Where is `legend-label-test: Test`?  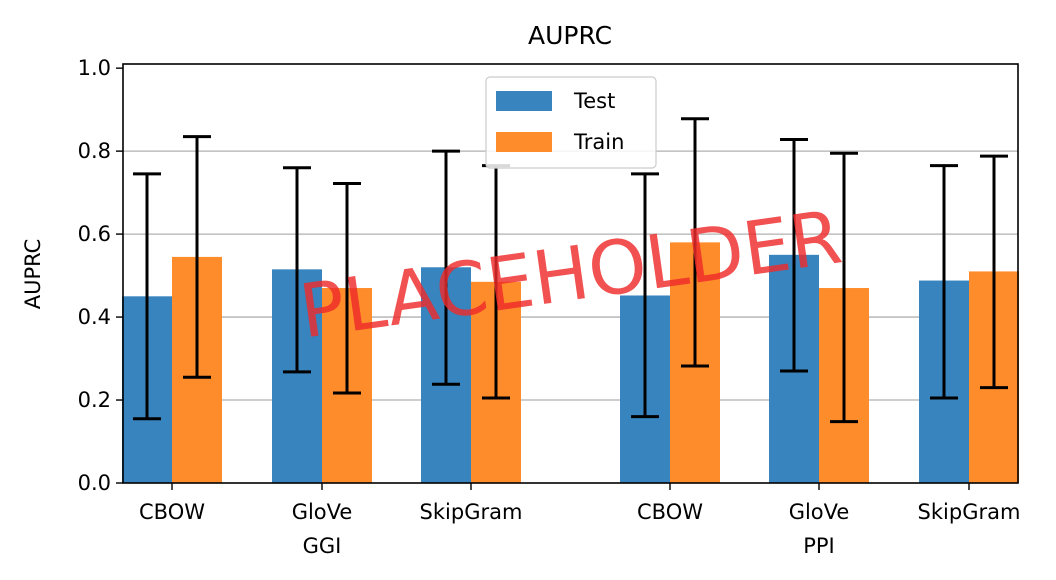
legend-label-test: Test is located at coordinates (594, 101).